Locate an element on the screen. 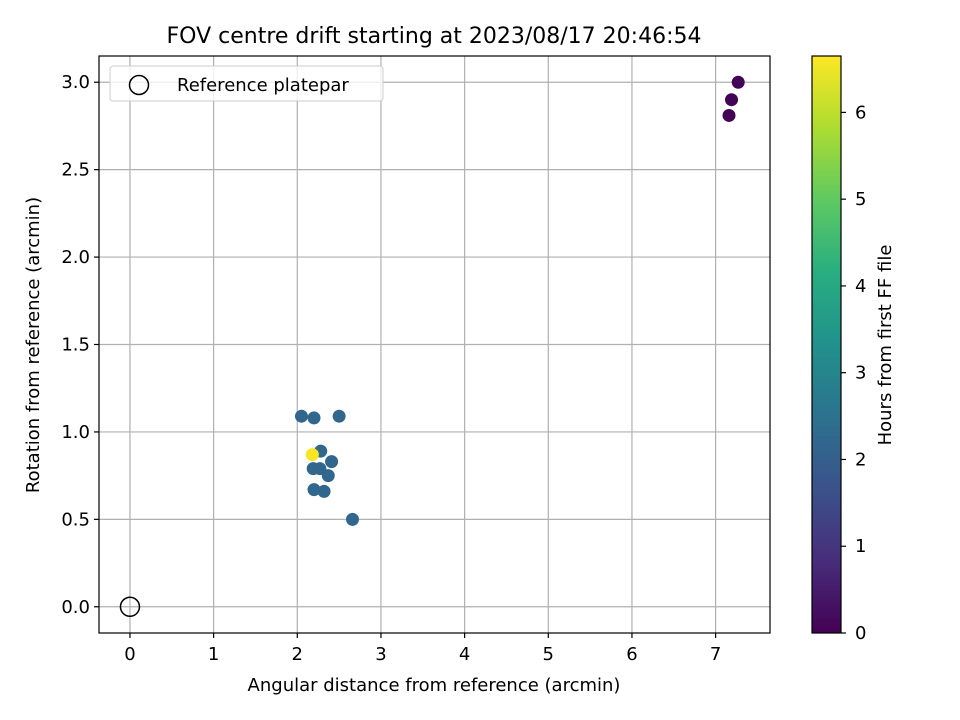 This screenshot has height=720, width=960. x-tick-label: 0 is located at coordinates (129, 654).